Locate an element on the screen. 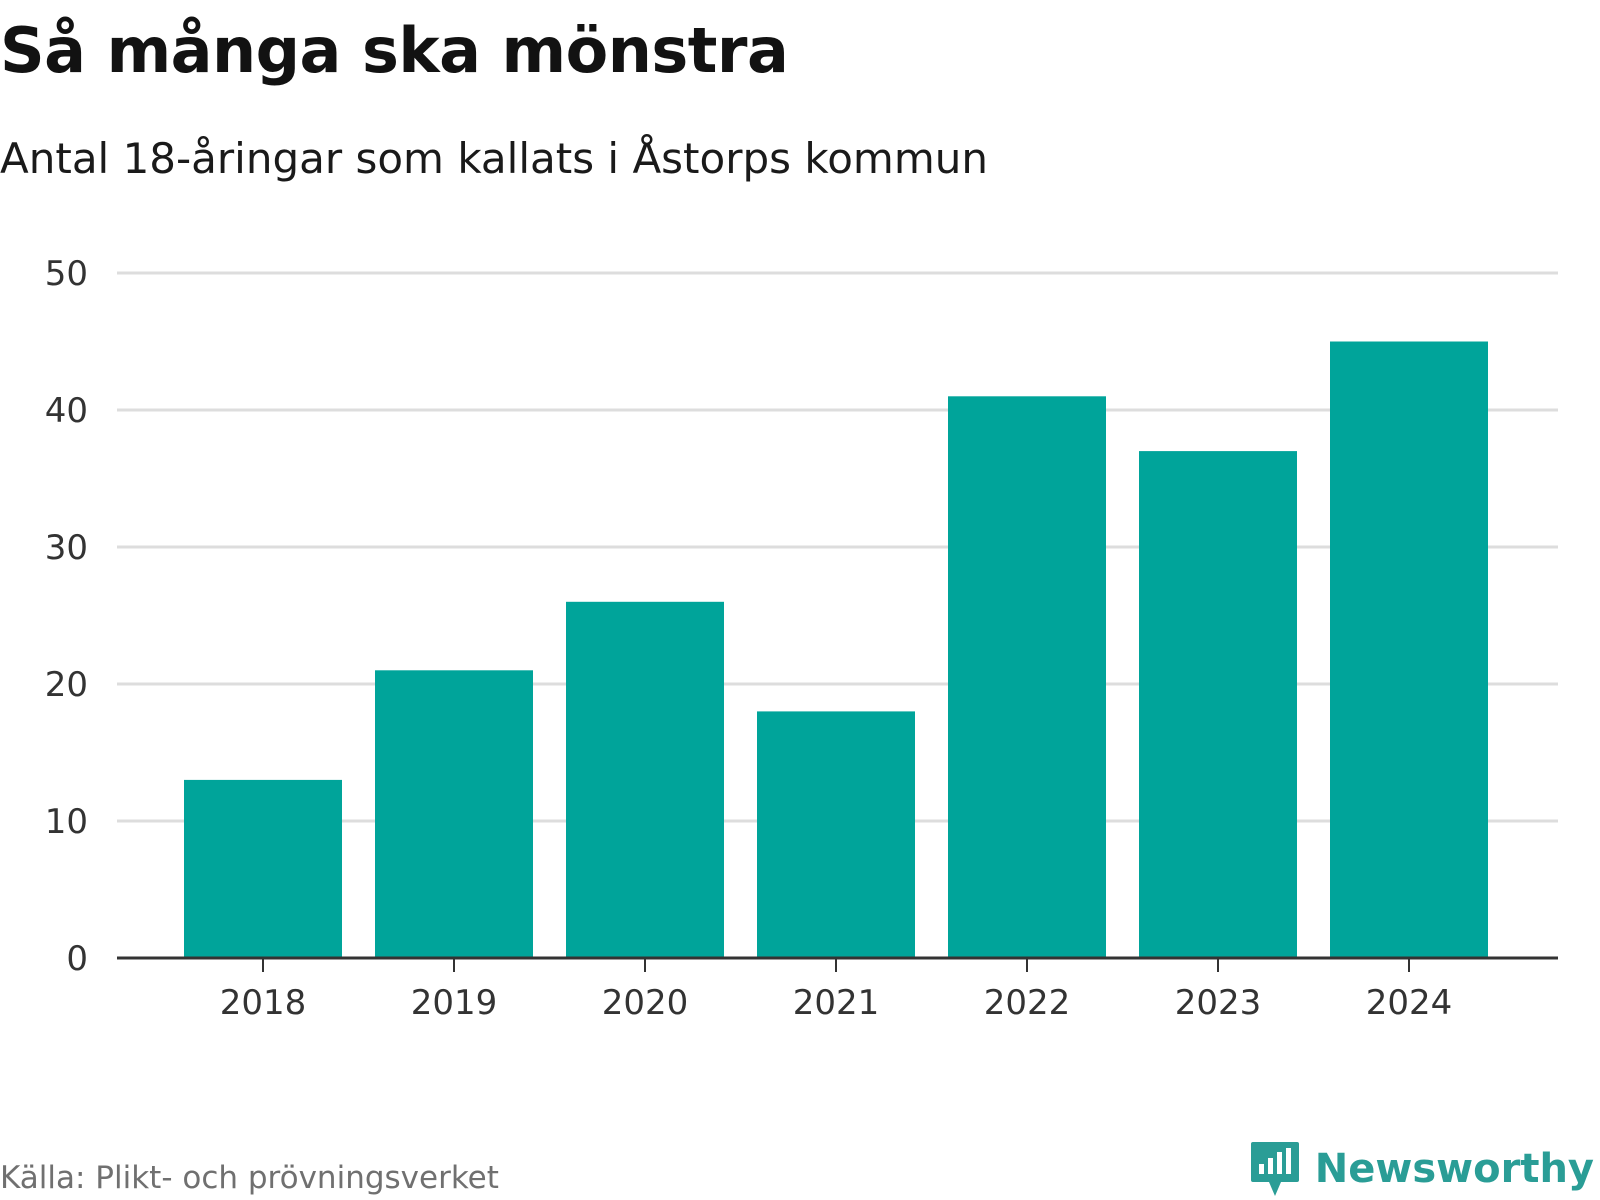 The image size is (1600, 1200). bar-2019 is located at coordinates (454, 814).